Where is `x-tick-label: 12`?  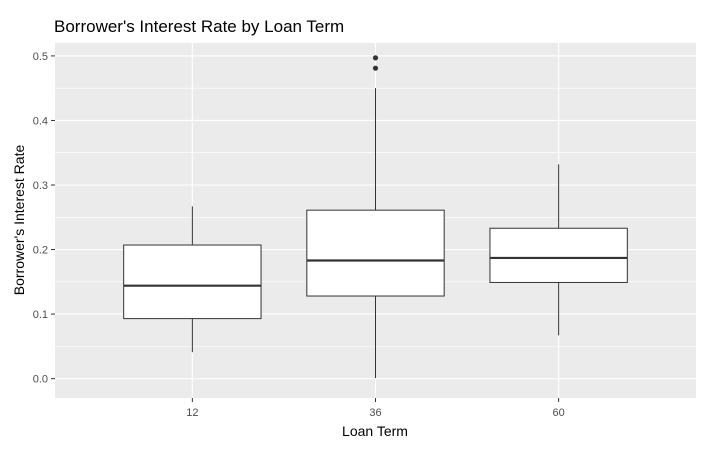
x-tick-label: 12 is located at coordinates (192, 413).